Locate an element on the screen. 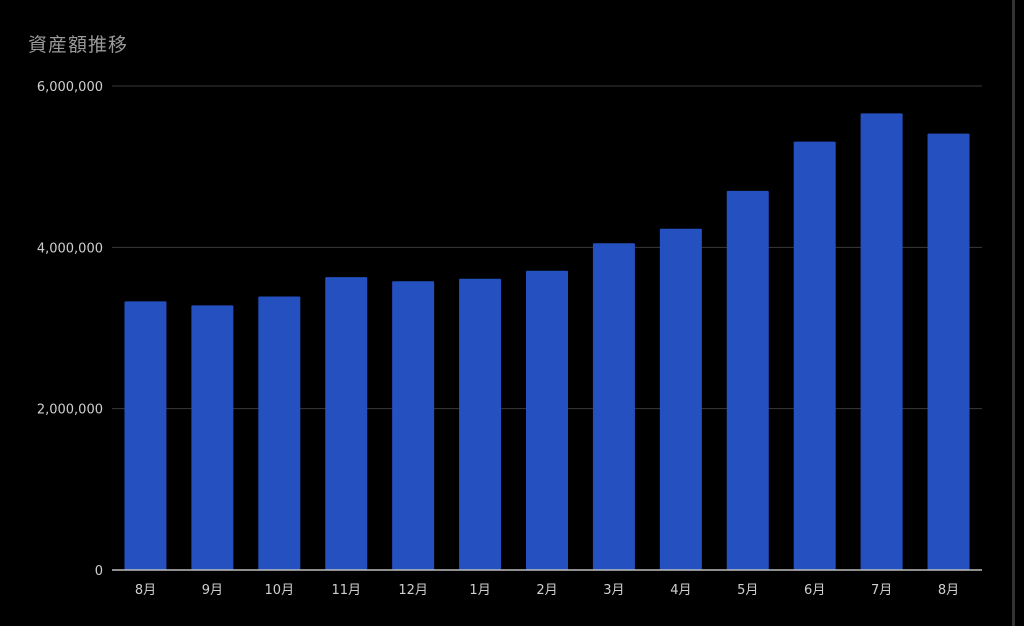 This screenshot has width=1024, height=626. x-tick-label: 5月 is located at coordinates (747, 590).